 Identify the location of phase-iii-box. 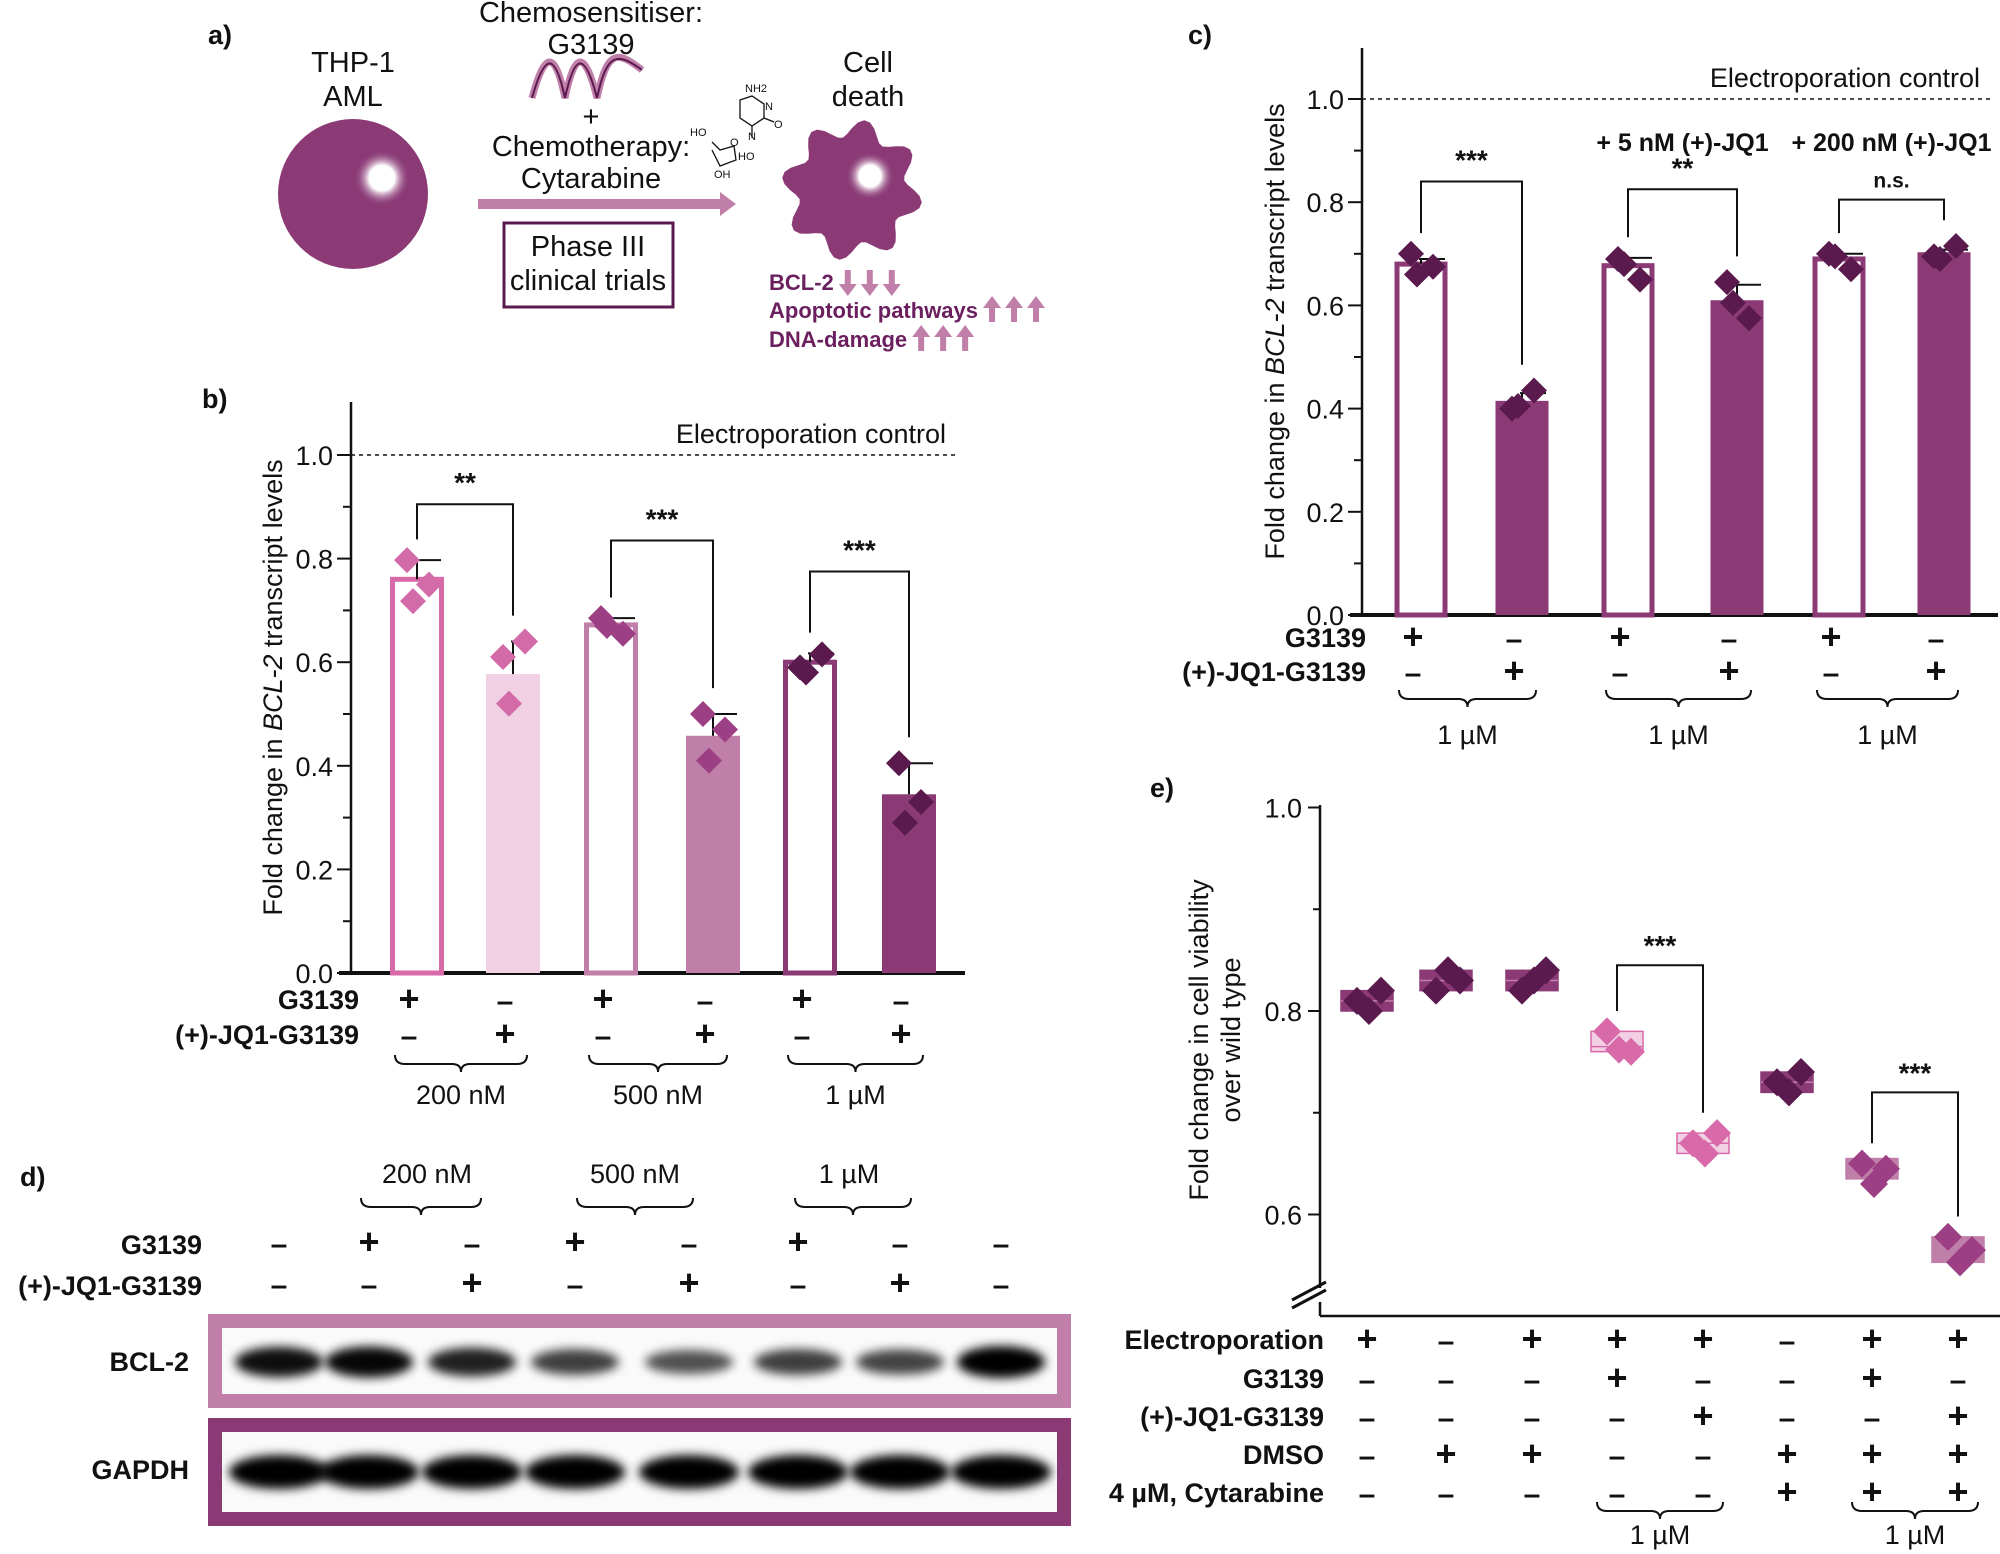
(588, 265).